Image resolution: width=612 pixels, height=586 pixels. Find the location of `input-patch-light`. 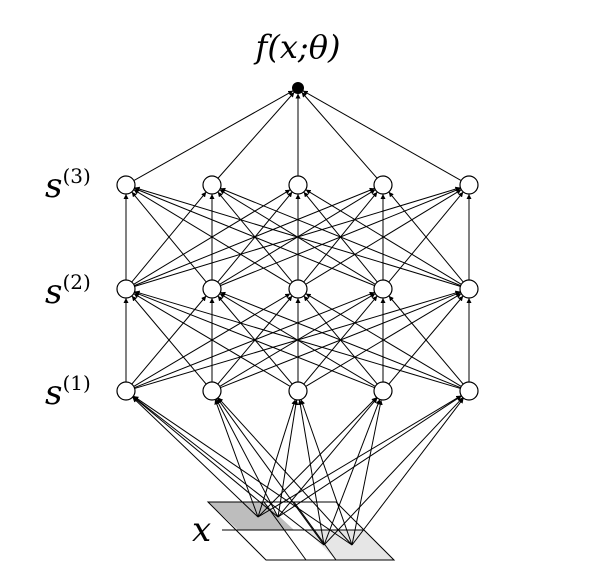

input-patch-light is located at coordinates (350, 545).